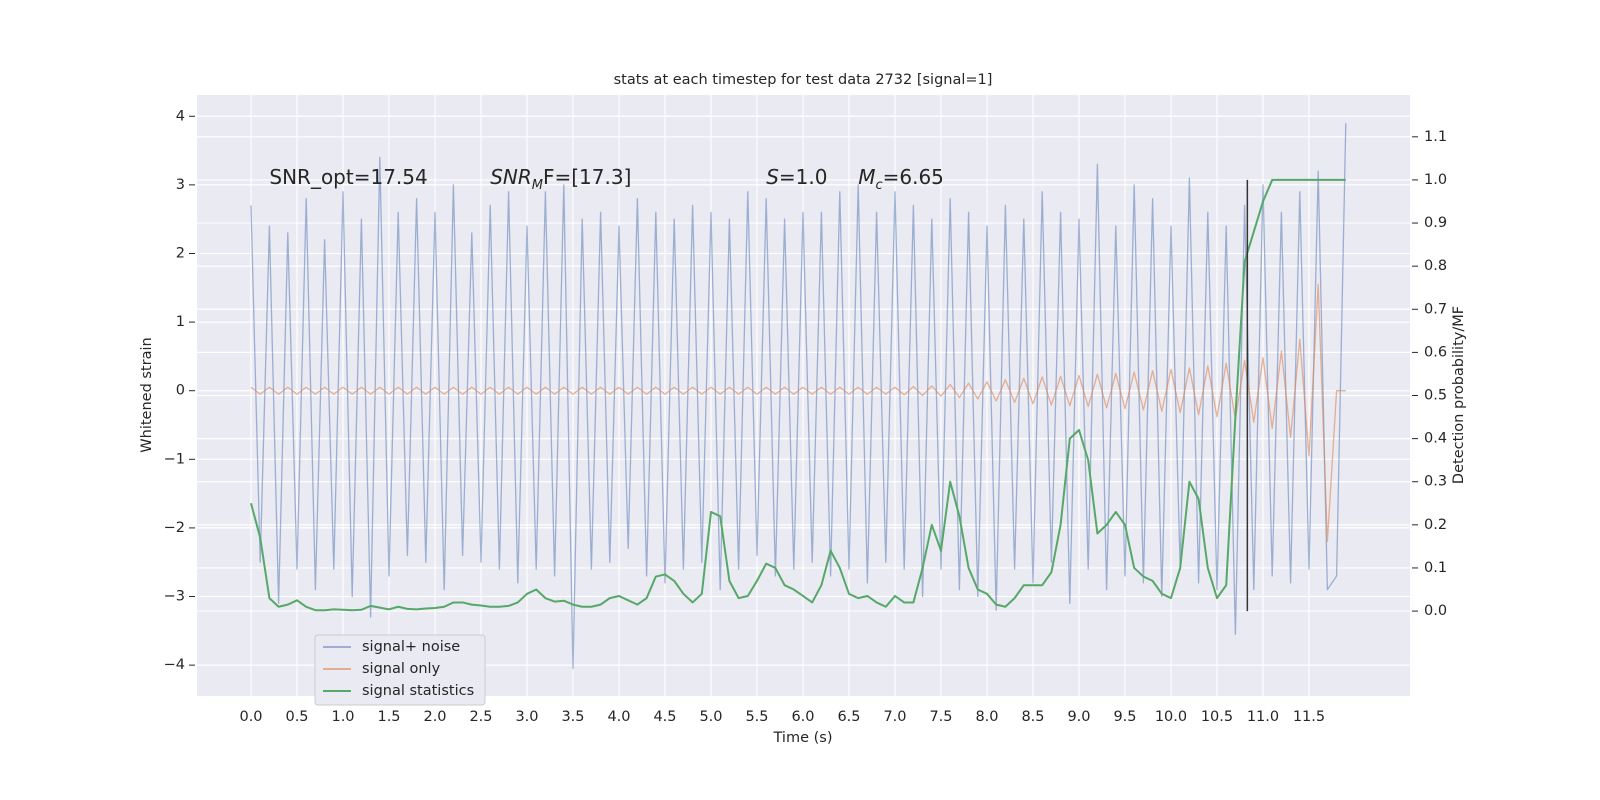 This screenshot has width=1600, height=800. I want to click on y2-tick-label: 0.6, so click(1435, 352).